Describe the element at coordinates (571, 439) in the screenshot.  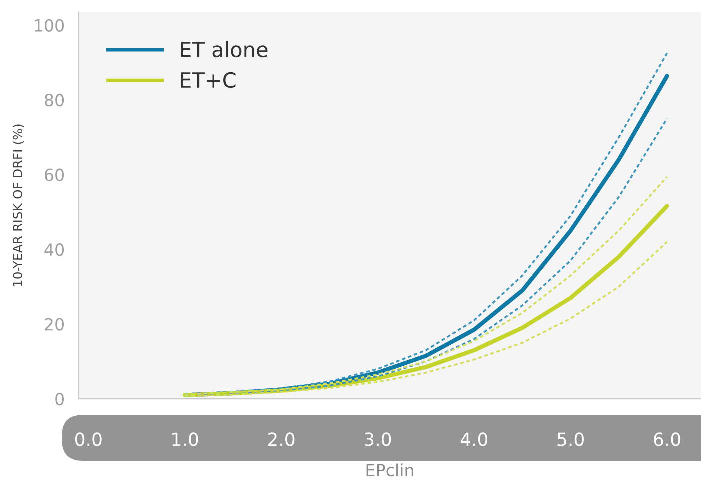
I see `x-tick-label: 5.0` at that location.